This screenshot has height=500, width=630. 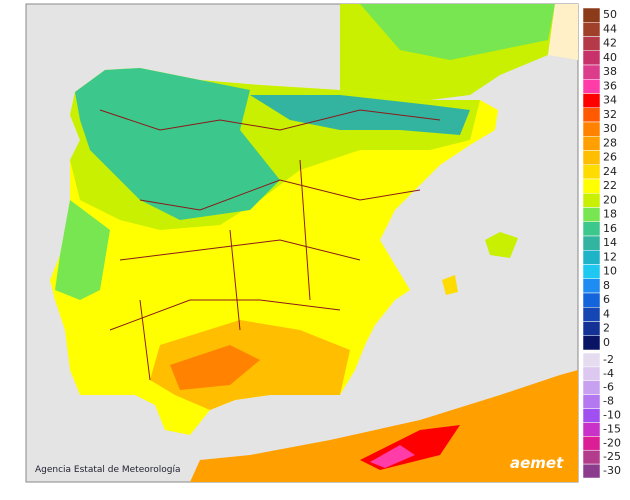 What do you see at coordinates (537, 463) in the screenshot?
I see `logo: aemet` at bounding box center [537, 463].